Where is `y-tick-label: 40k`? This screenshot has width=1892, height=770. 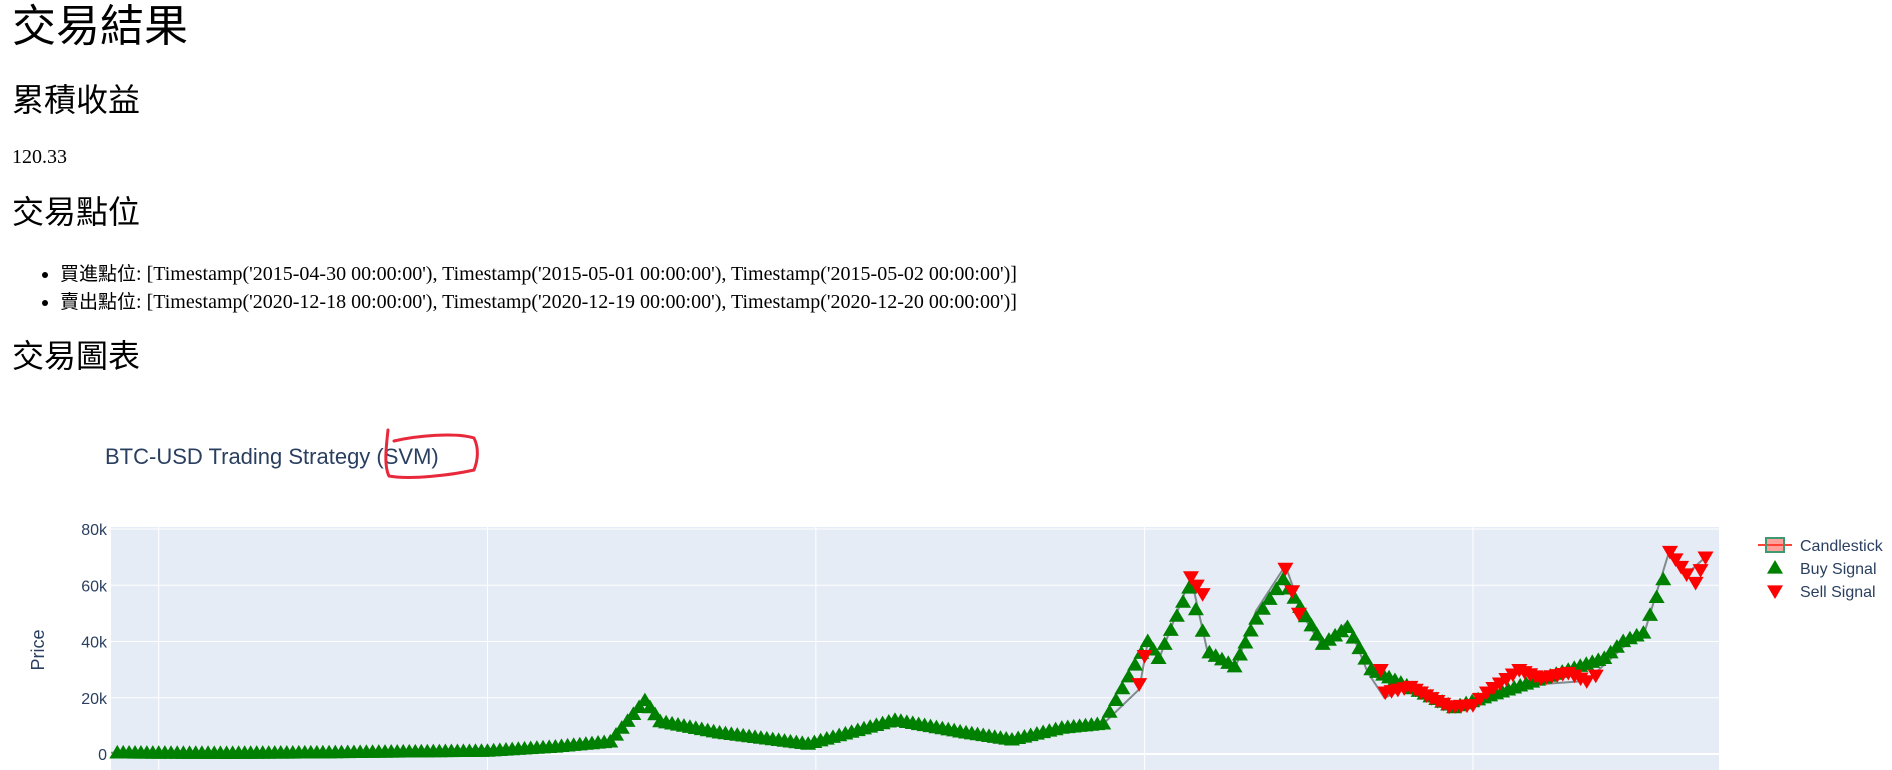
y-tick-label: 40k is located at coordinates (94, 643).